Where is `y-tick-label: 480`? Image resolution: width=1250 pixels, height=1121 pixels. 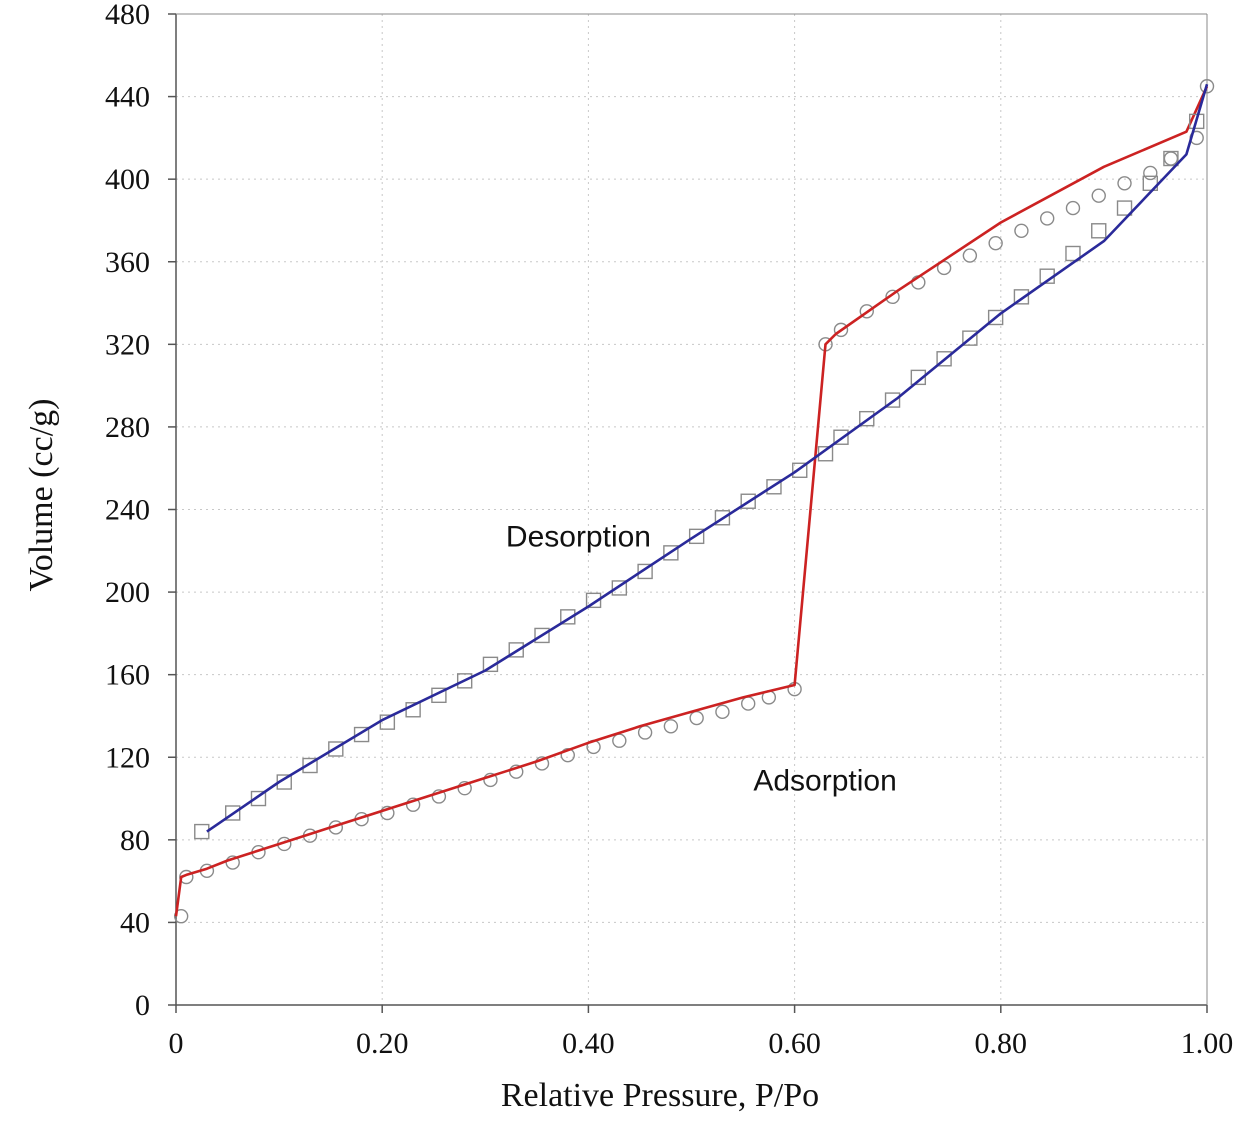 y-tick-label: 480 is located at coordinates (127, 15).